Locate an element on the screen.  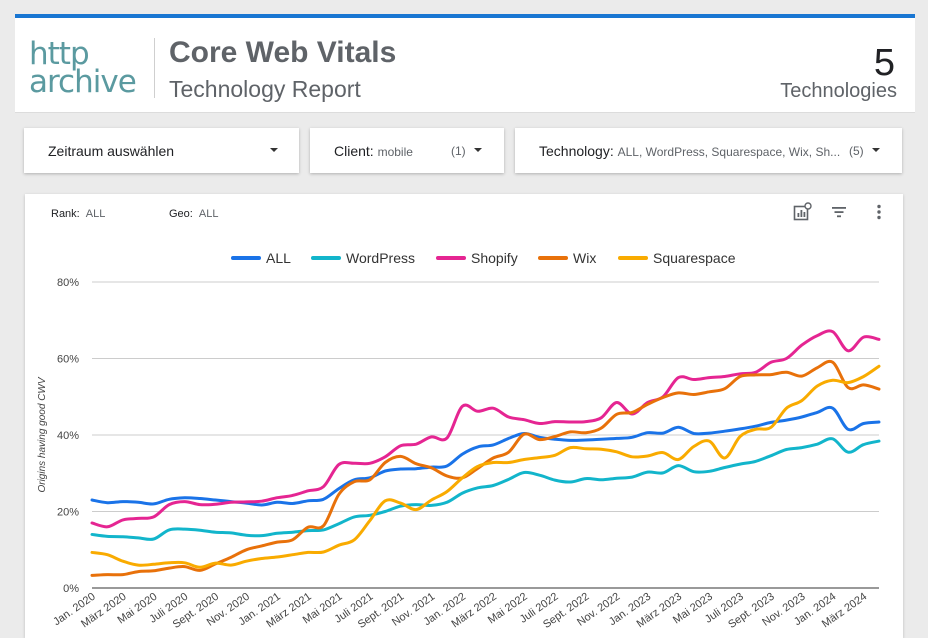
accent-bar is located at coordinates (465, 16).